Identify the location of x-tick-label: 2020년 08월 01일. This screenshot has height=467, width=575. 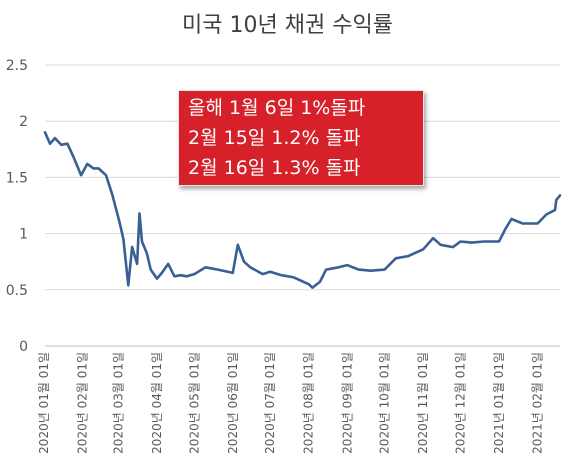
(309, 403).